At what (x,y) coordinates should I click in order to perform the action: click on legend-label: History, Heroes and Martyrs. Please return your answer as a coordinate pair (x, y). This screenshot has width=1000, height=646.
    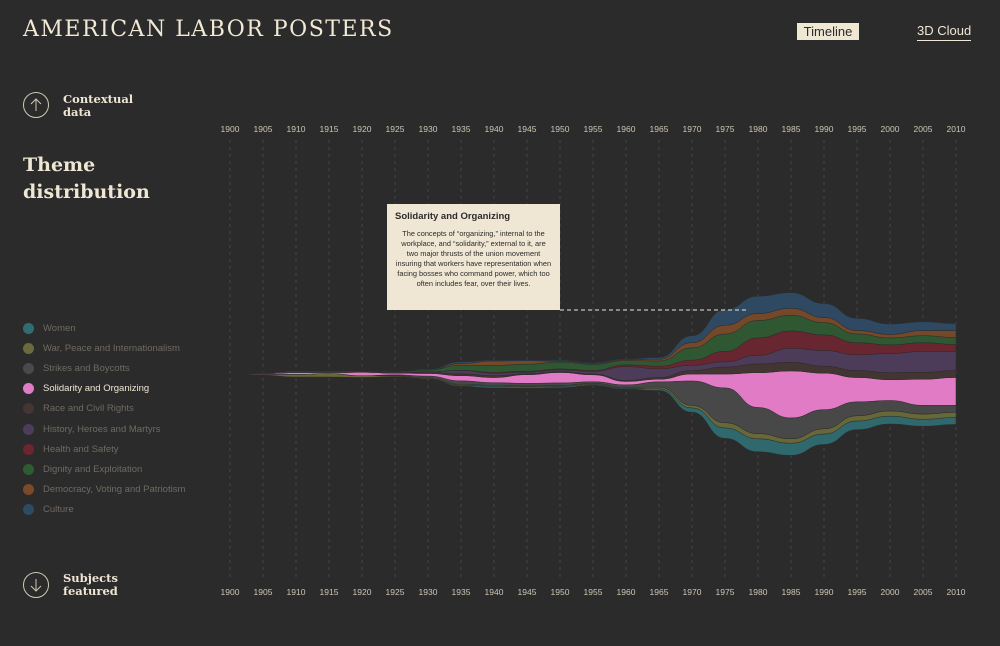
    Looking at the image, I should click on (102, 429).